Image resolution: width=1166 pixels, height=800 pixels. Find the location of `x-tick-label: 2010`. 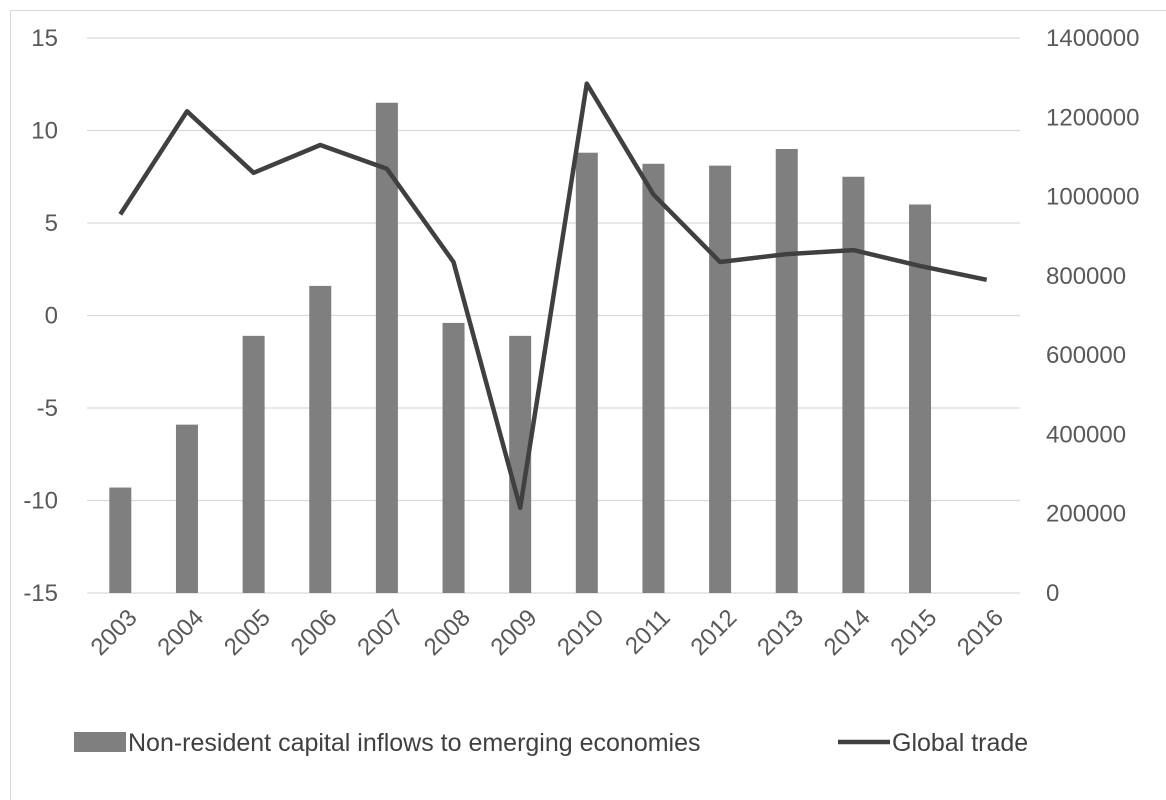

x-tick-label: 2010 is located at coordinates (580, 632).